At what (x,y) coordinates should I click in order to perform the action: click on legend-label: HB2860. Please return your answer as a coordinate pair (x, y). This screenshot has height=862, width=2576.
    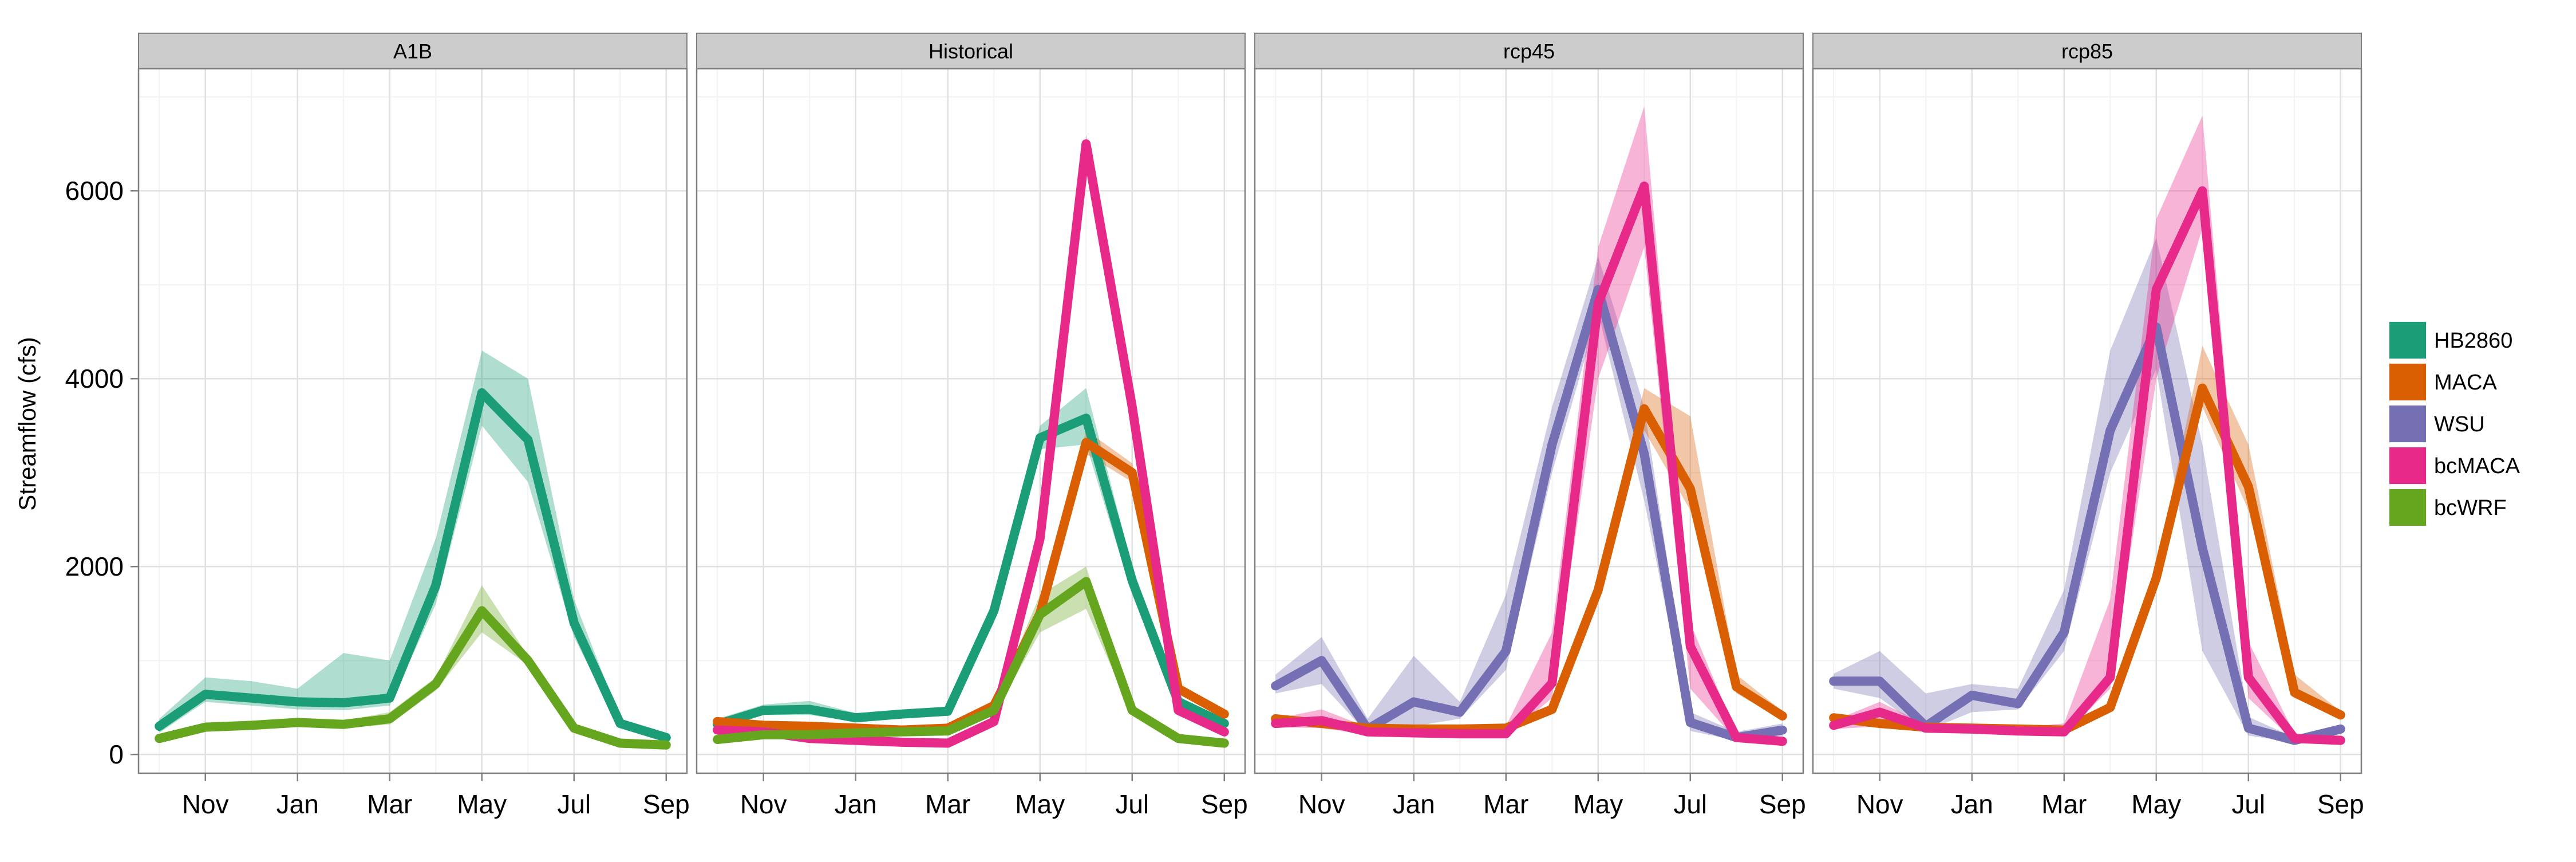
    Looking at the image, I should click on (2473, 341).